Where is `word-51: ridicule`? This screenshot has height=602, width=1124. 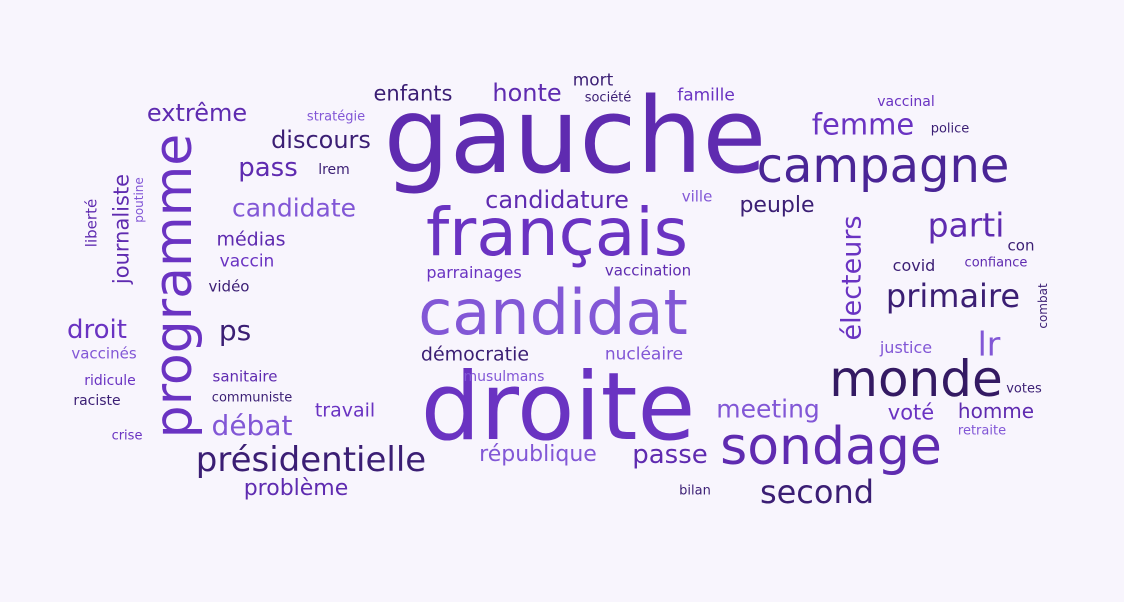 word-51: ridicule is located at coordinates (110, 381).